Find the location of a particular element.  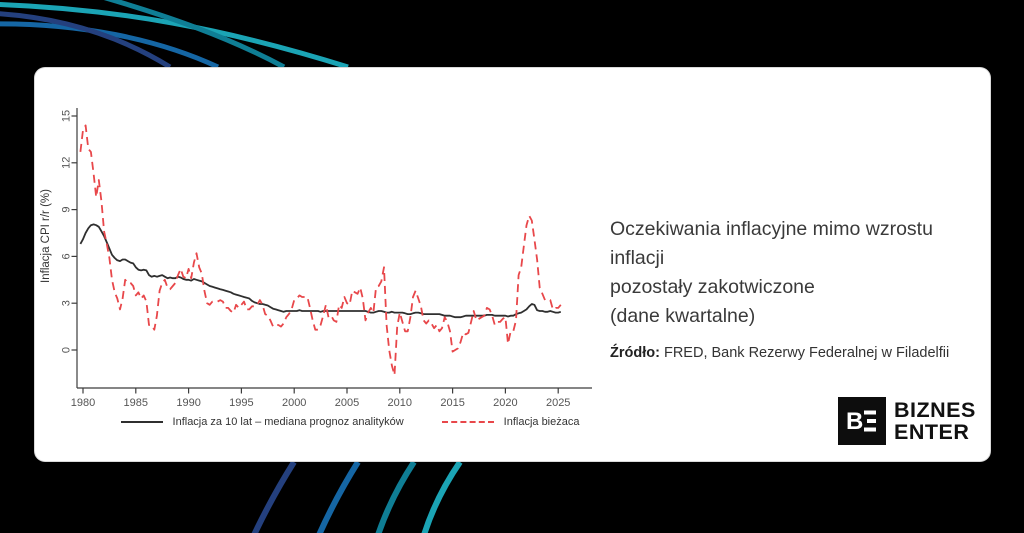

logo-text-line-2: ENTER is located at coordinates (932, 432).